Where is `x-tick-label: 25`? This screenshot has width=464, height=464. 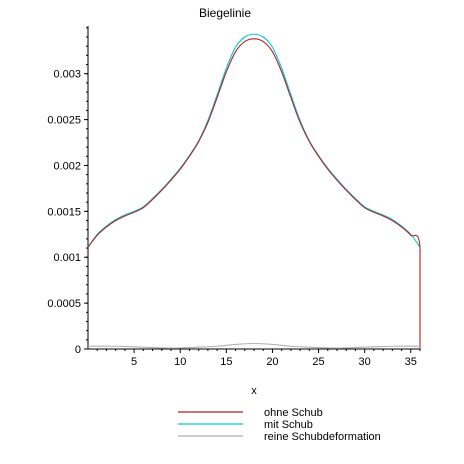 x-tick-label: 25 is located at coordinates (318, 362).